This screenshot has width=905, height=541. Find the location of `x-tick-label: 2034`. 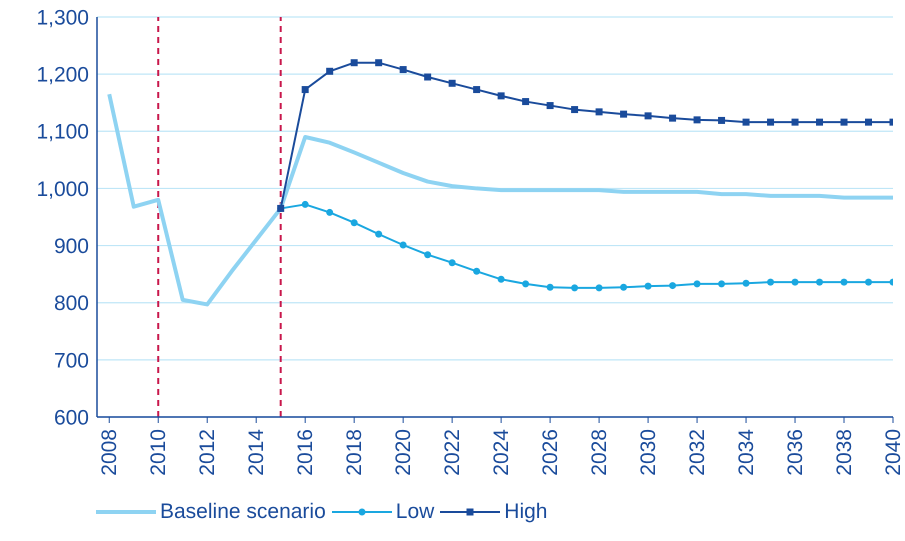

x-tick-label: 2034 is located at coordinates (746, 452).